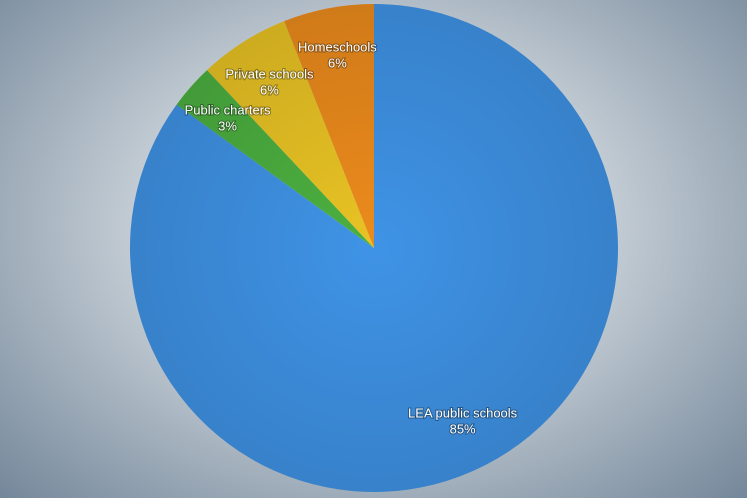 This screenshot has height=498, width=747. Describe the element at coordinates (269, 74) in the screenshot. I see `slice-label: Private schools` at that location.